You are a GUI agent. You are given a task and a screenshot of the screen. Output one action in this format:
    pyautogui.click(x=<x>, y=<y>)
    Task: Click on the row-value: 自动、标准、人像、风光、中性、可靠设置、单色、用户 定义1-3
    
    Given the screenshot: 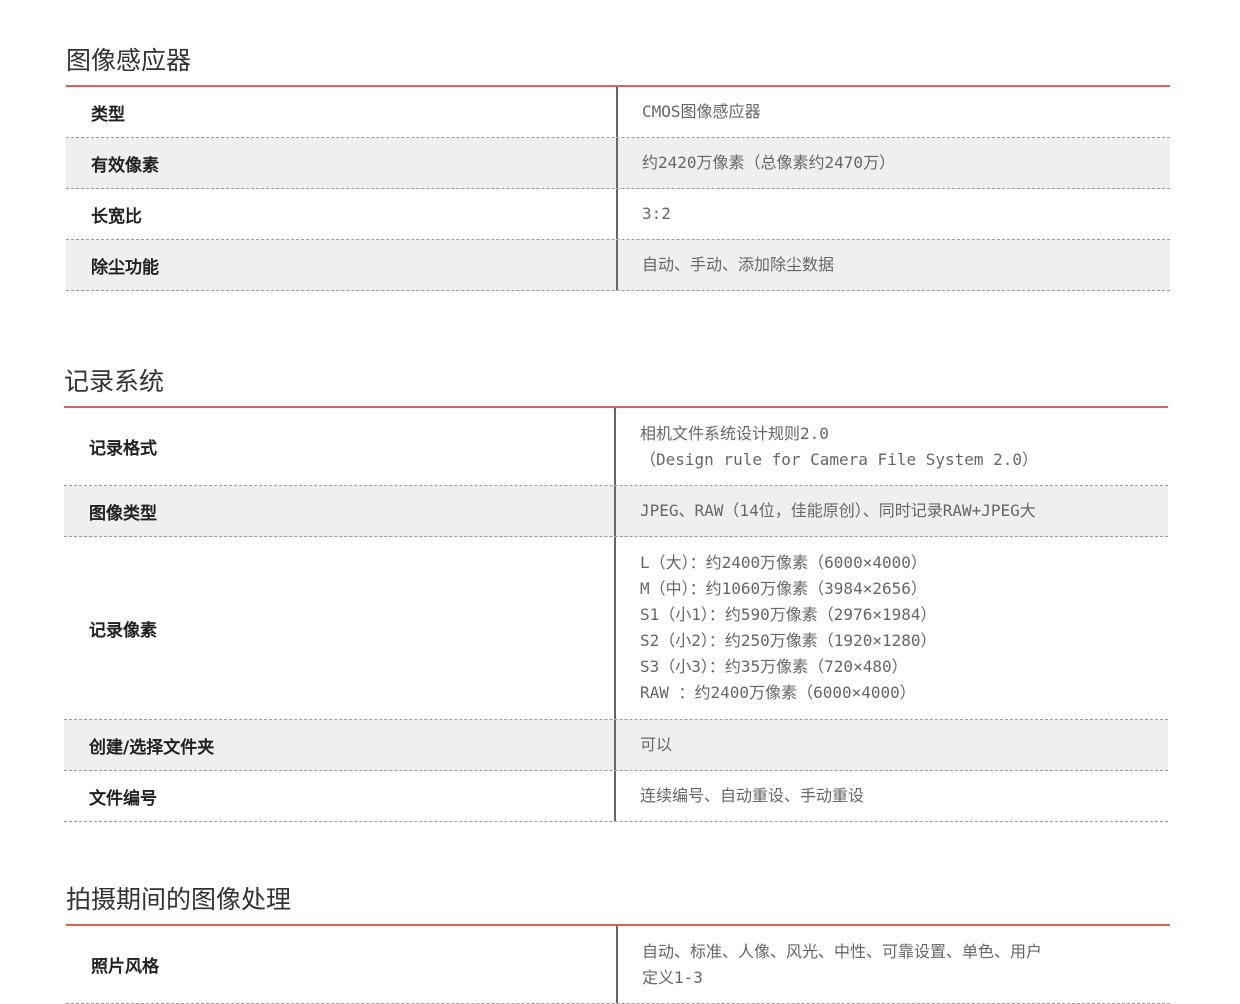 What is the action you would take?
    pyautogui.click(x=894, y=964)
    